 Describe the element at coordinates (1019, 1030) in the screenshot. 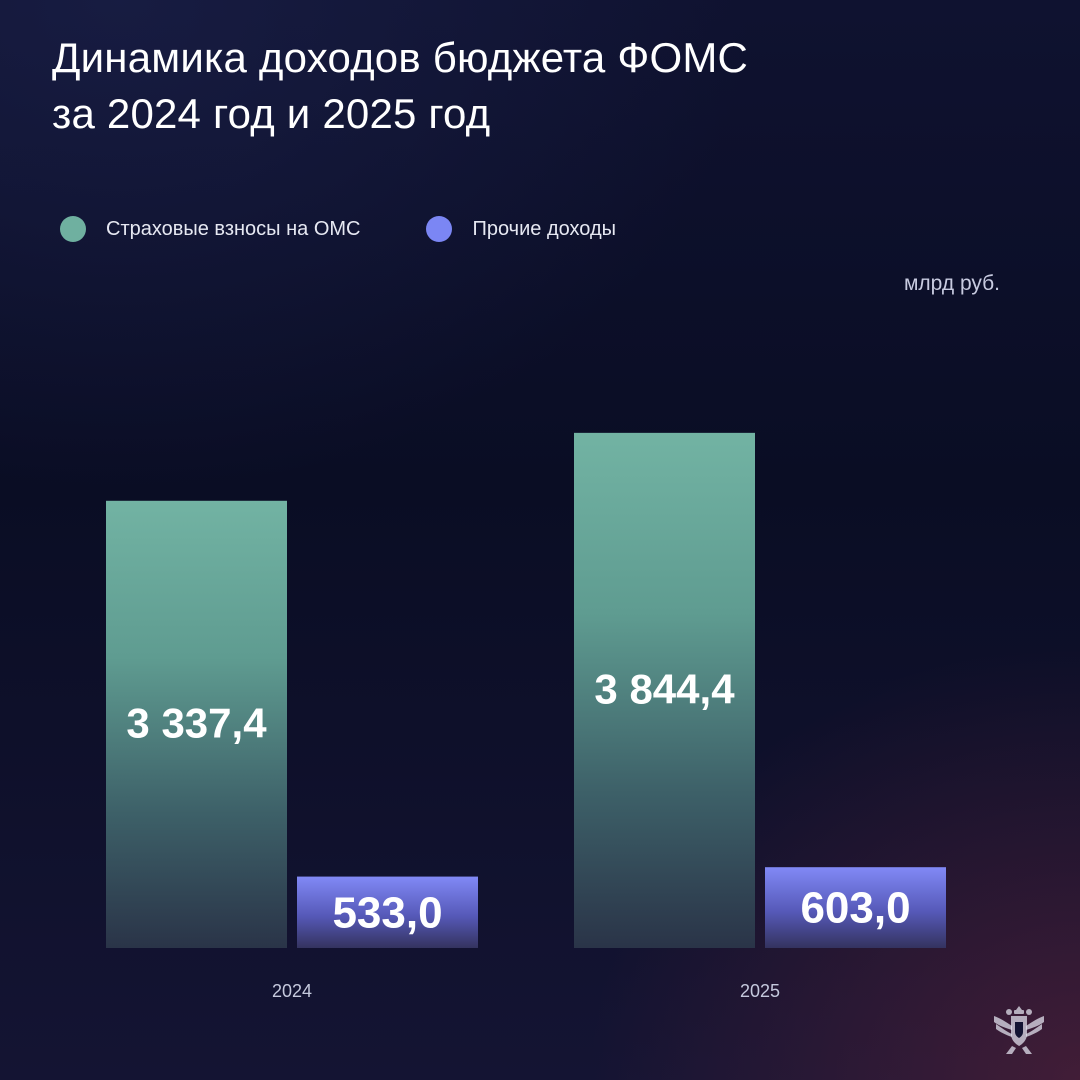

I see `double-headed-eagle-icon` at that location.